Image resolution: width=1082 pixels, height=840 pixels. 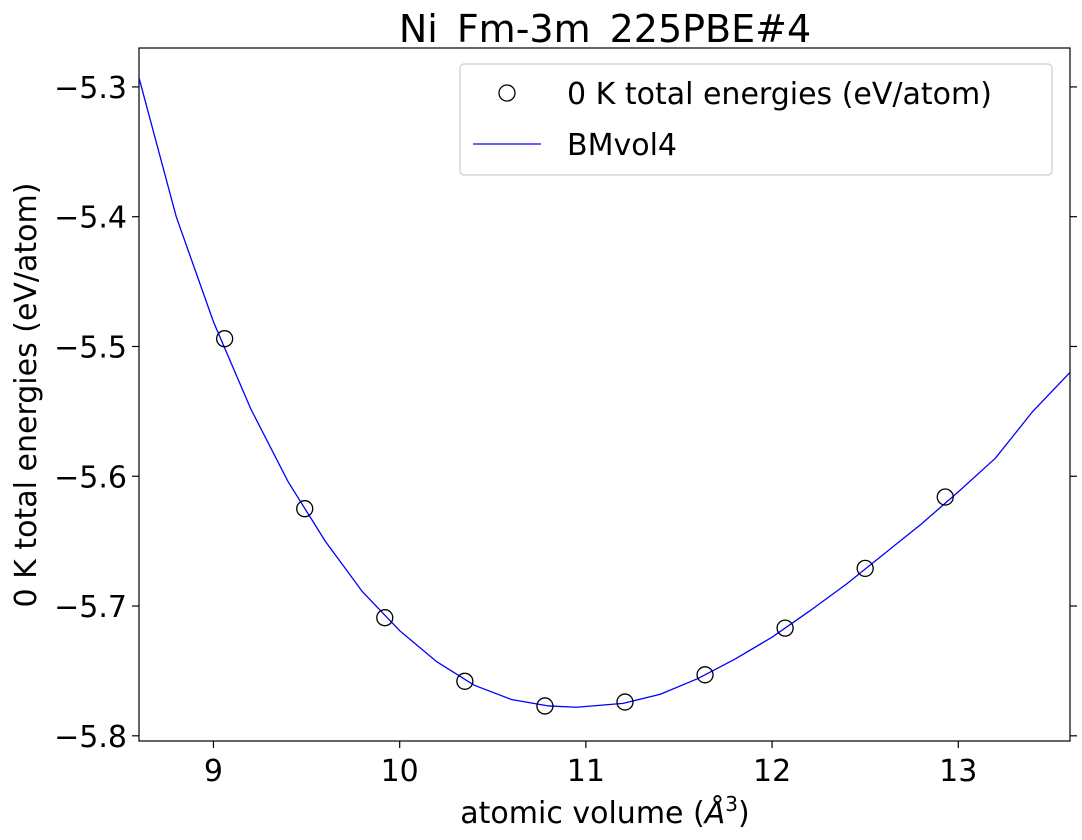 What do you see at coordinates (714, 813) in the screenshot?
I see `x-axis-label-symbol: Å` at bounding box center [714, 813].